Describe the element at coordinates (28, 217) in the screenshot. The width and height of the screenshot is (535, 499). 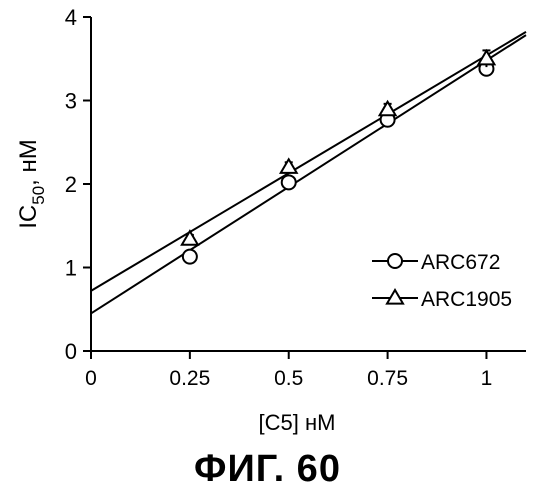
I see `y-label-main: IC` at that location.